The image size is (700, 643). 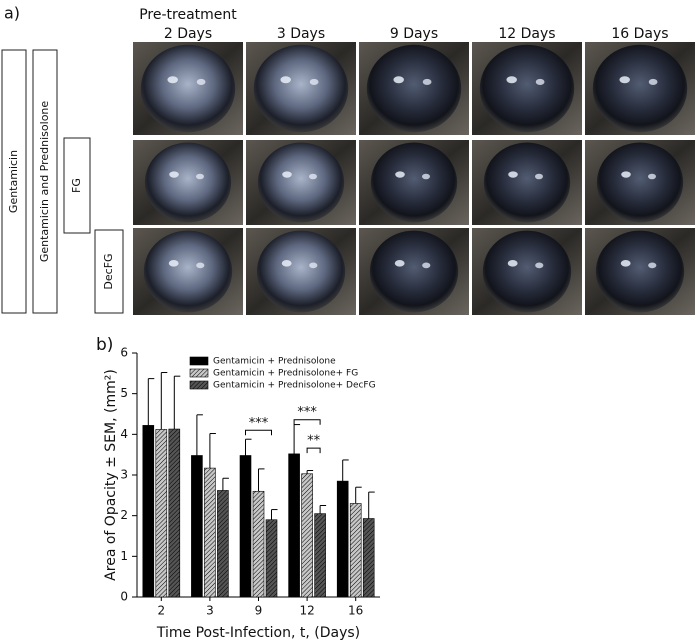 I want to click on legend-label: Gentamicin + Prednisolone+ DecFG, so click(x=294, y=386).